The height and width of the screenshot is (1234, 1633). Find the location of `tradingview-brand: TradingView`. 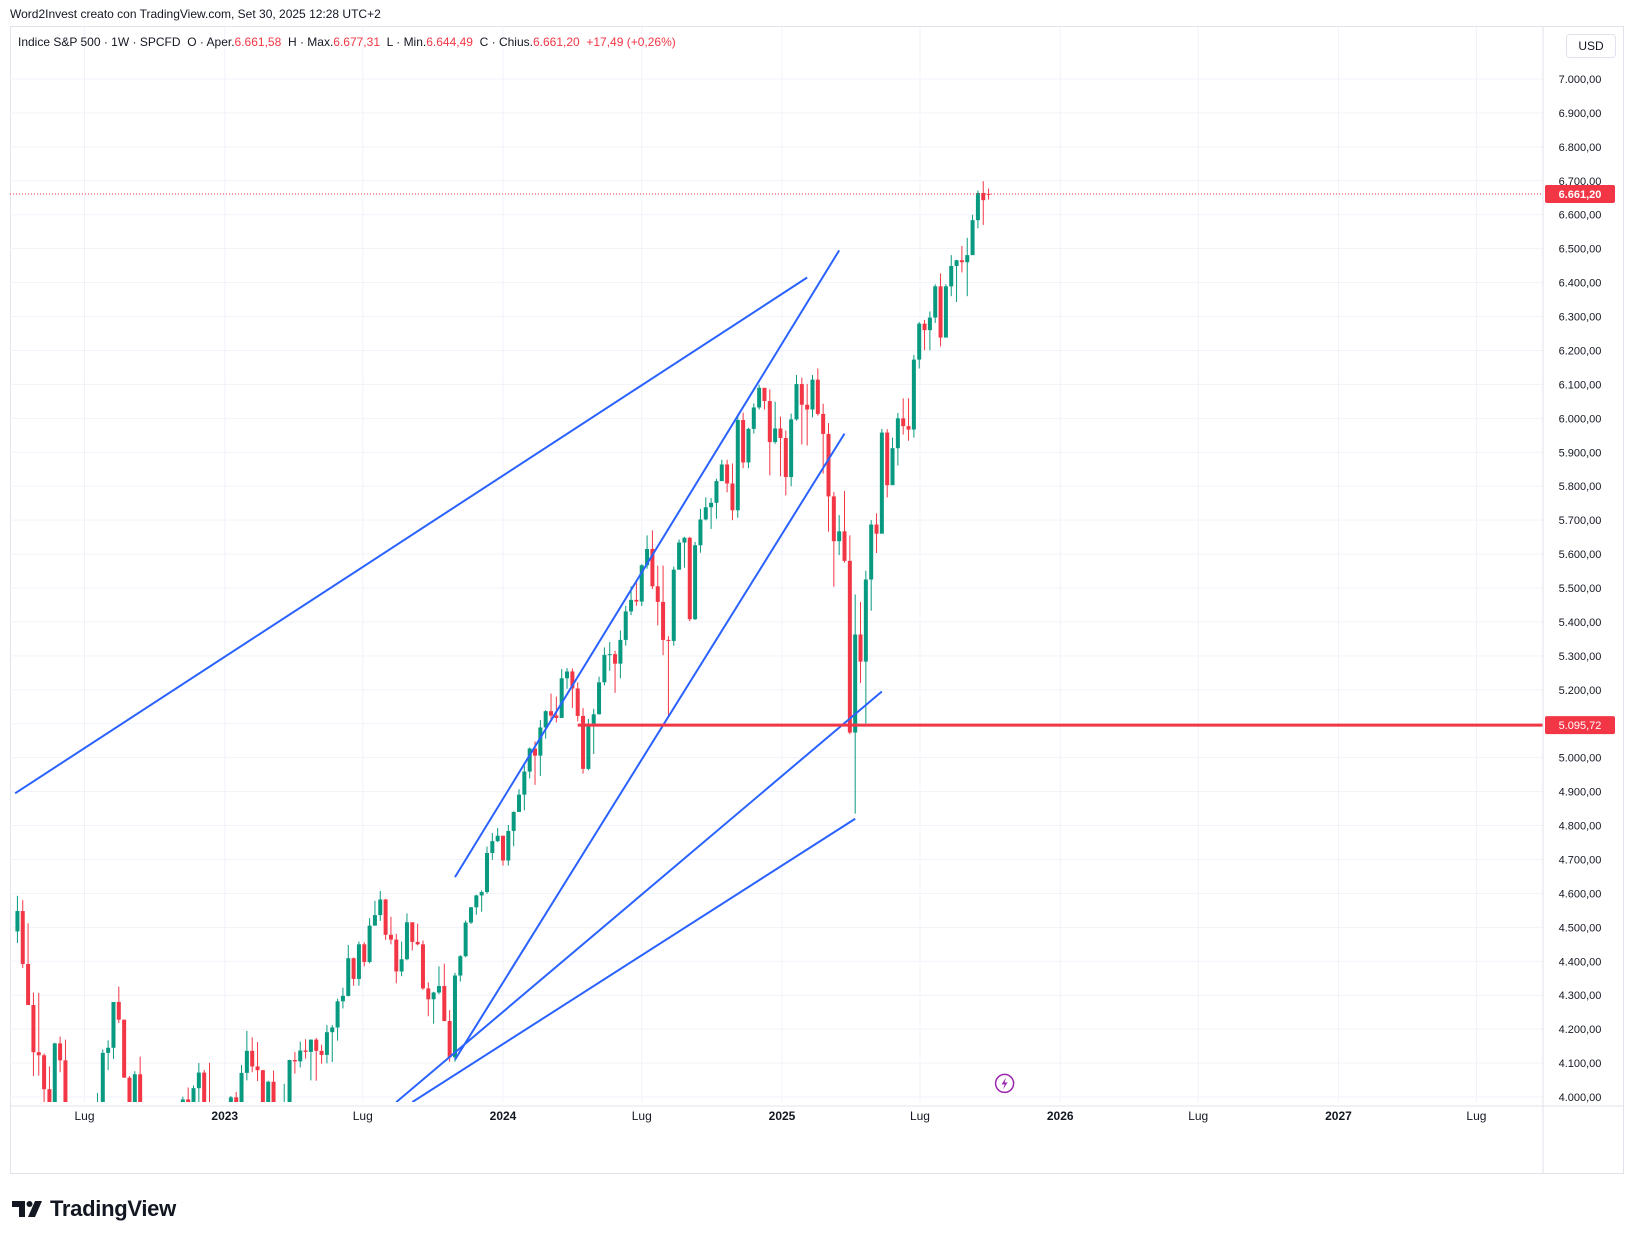

tradingview-brand: TradingView is located at coordinates (94, 1209).